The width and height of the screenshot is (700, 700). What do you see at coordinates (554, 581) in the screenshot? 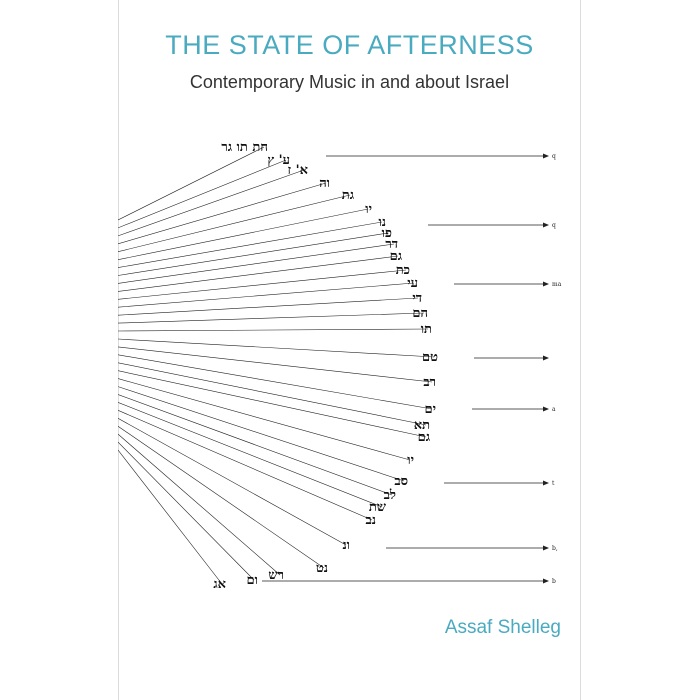
I see `arrow-label: b` at bounding box center [554, 581].